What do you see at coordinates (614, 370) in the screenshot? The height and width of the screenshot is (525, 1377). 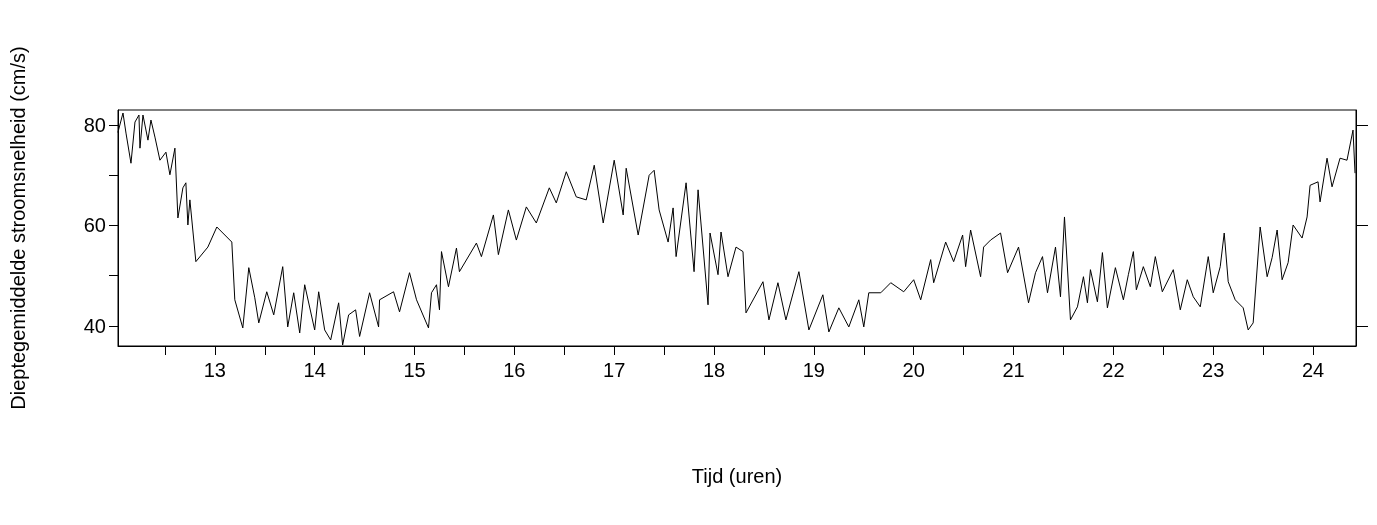 I see `x-tick-label: 17` at bounding box center [614, 370].